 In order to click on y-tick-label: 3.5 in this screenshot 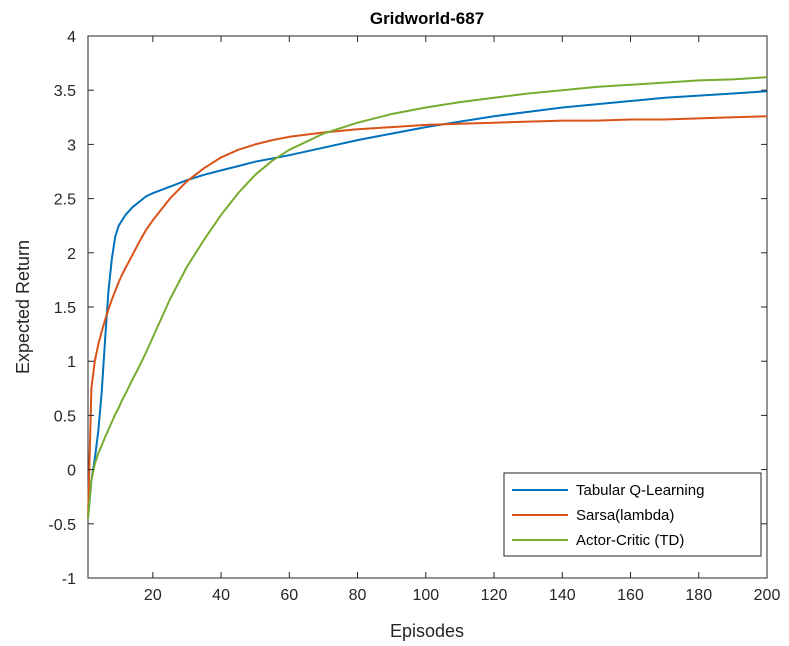, I will do `click(65, 91)`.